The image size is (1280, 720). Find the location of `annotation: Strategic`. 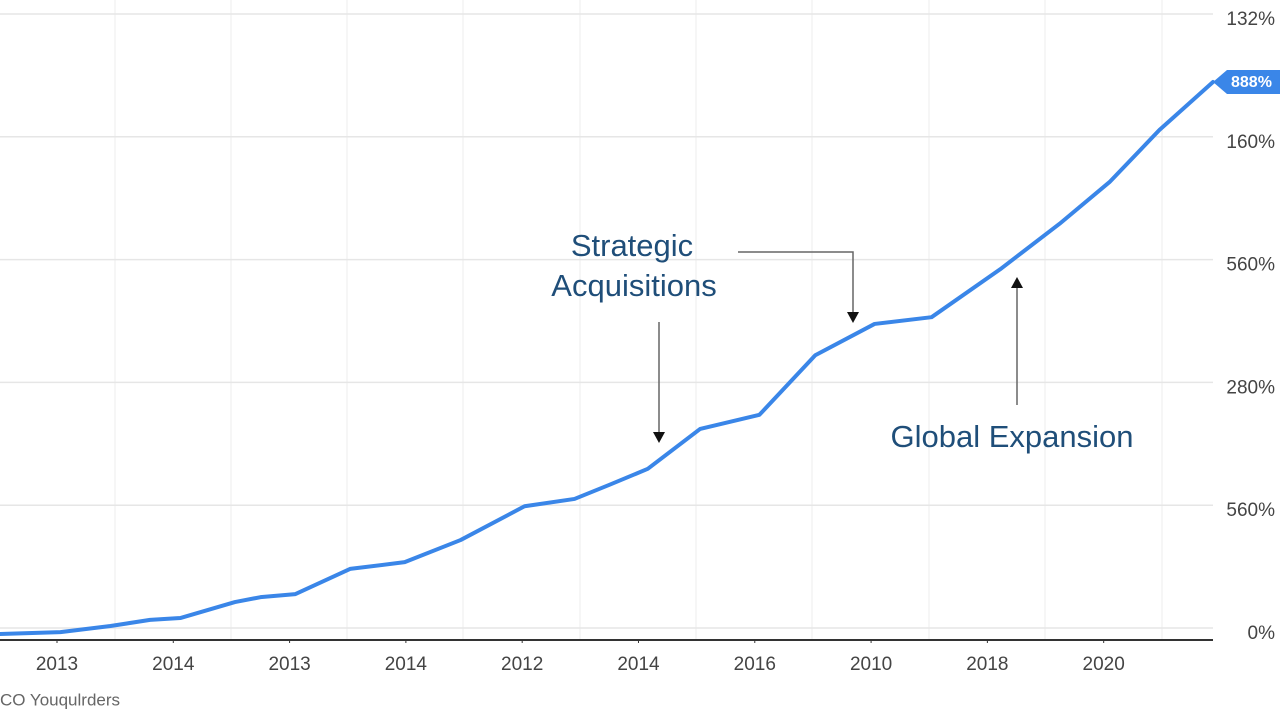

annotation: Strategic is located at coordinates (632, 245).